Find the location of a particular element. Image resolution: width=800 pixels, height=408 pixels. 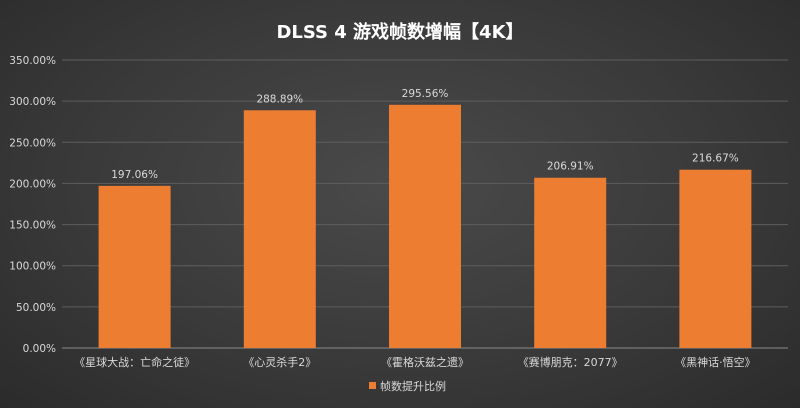

y-tick-label: 50.00% is located at coordinates (36, 308).